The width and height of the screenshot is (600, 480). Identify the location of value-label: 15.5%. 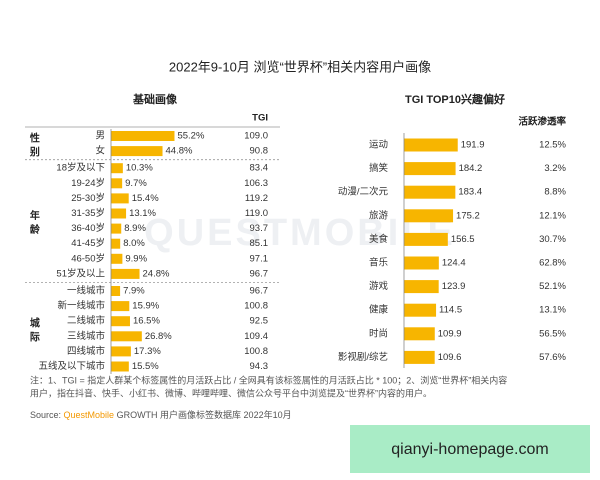
(145, 366).